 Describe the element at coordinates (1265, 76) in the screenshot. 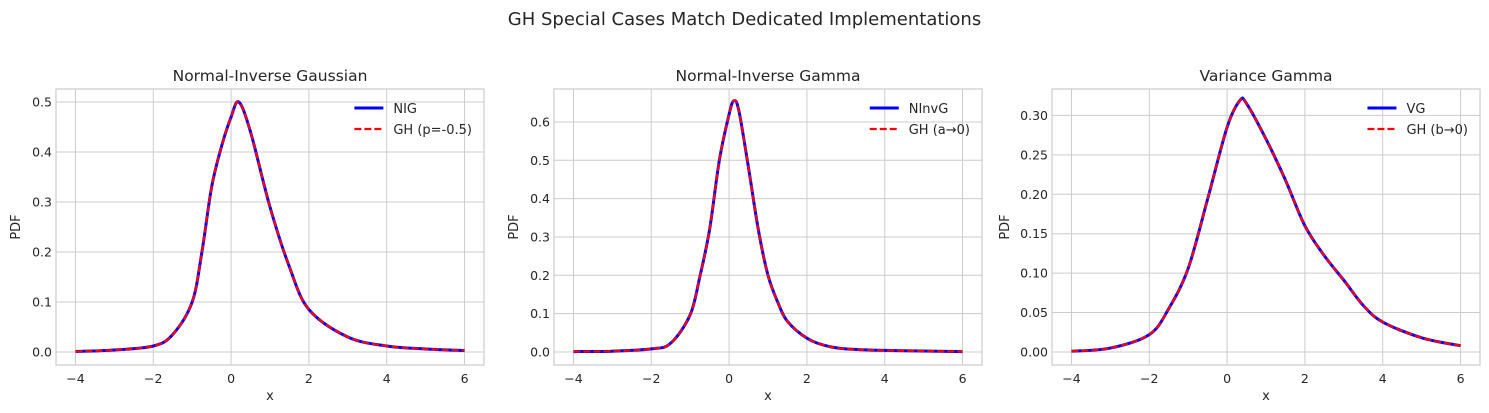

I see `subplot-title: Variance Gamma` at that location.